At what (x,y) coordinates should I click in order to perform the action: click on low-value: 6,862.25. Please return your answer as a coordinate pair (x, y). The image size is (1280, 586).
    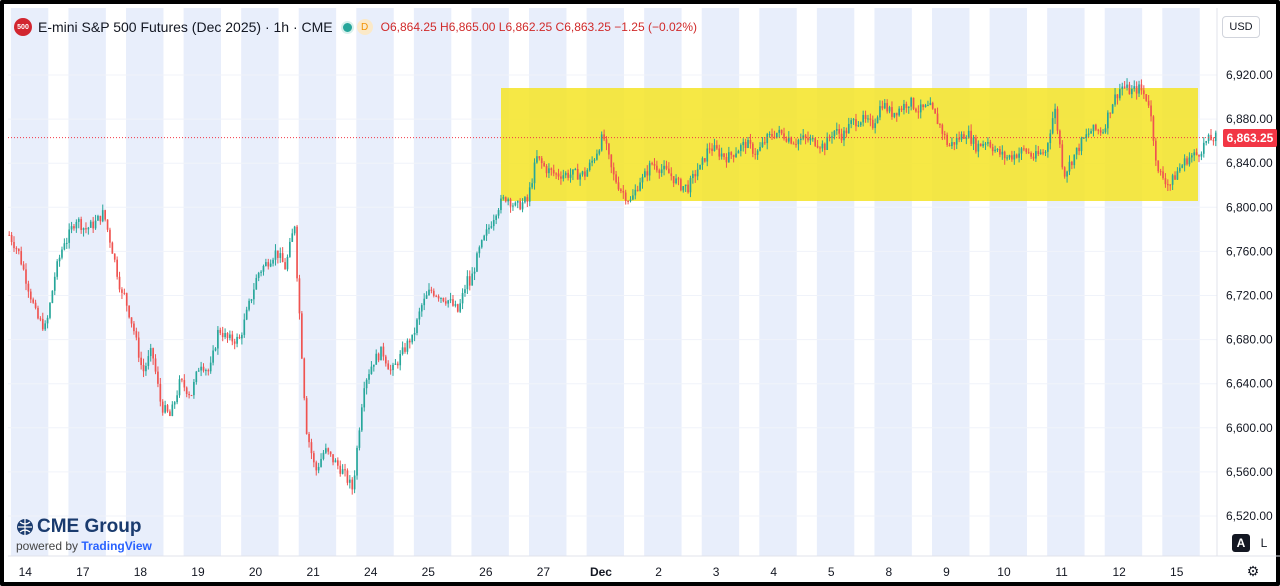
    Looking at the image, I should click on (529, 27).